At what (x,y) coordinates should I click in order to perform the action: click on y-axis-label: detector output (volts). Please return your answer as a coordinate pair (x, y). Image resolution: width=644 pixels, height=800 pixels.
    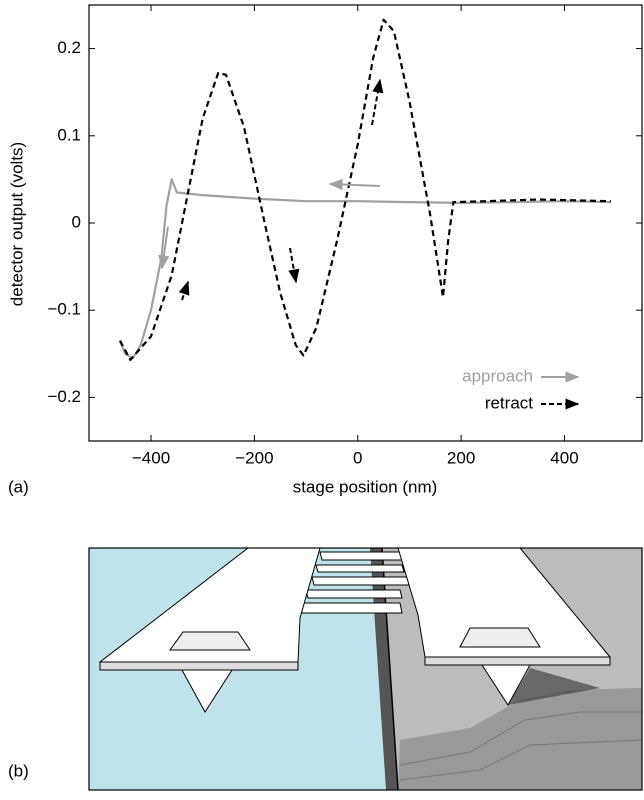
    Looking at the image, I should click on (16, 224).